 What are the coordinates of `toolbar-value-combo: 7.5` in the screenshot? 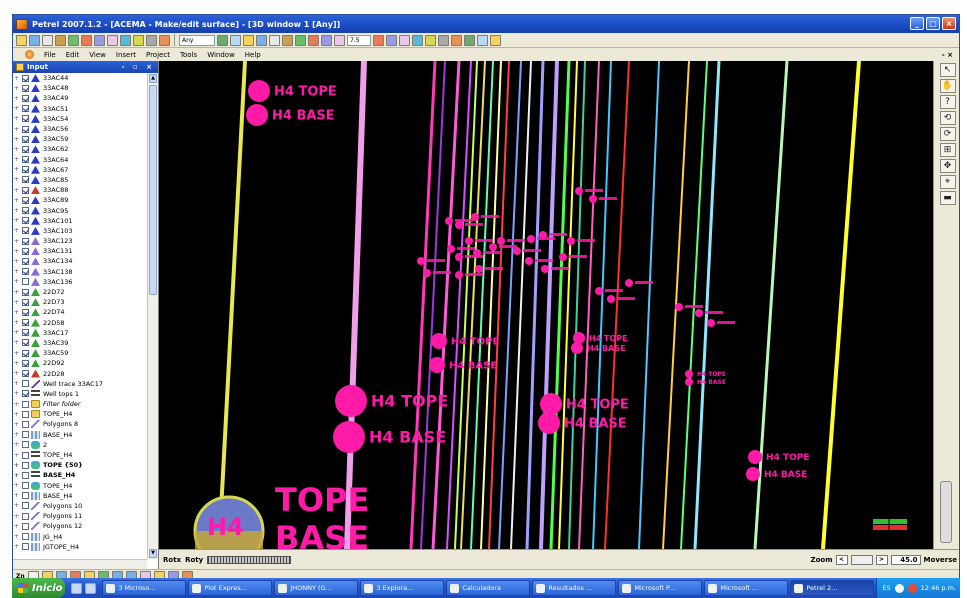 It's located at (359, 40).